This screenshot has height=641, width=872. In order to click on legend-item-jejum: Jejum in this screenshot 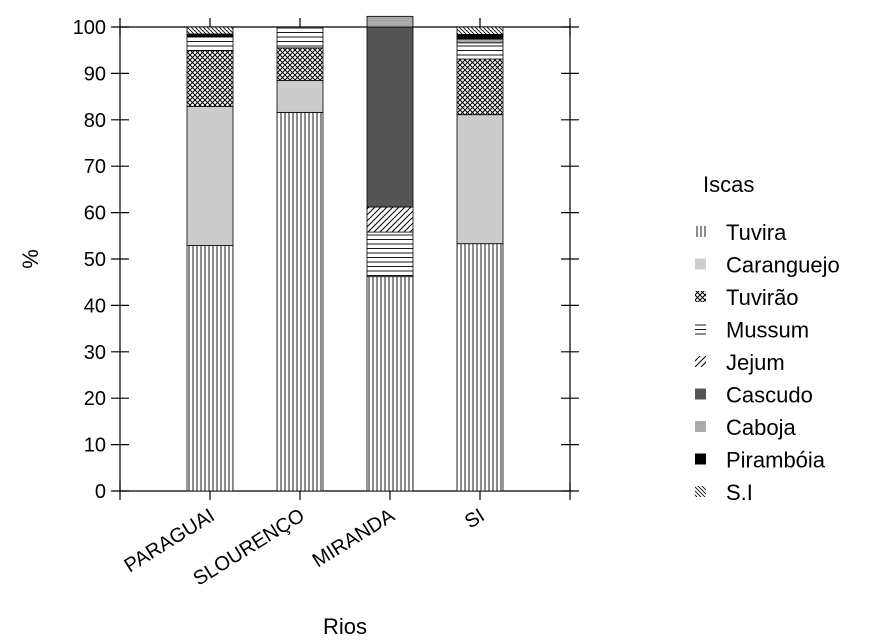, I will do `click(740, 362)`.